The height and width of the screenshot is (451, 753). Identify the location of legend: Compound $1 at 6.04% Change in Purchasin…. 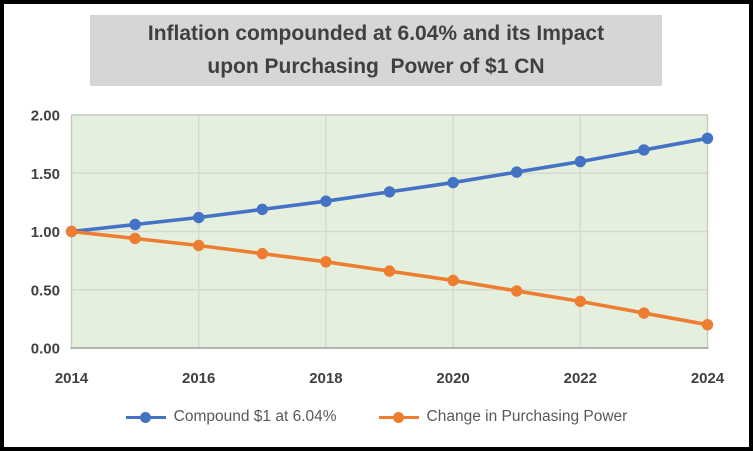
(376, 417).